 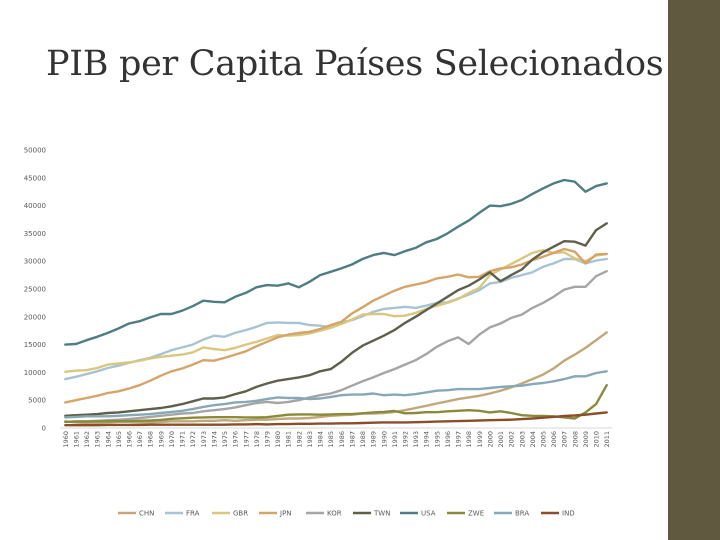 What do you see at coordinates (342, 439) in the screenshot?
I see `x-tick-label: 1986` at bounding box center [342, 439].